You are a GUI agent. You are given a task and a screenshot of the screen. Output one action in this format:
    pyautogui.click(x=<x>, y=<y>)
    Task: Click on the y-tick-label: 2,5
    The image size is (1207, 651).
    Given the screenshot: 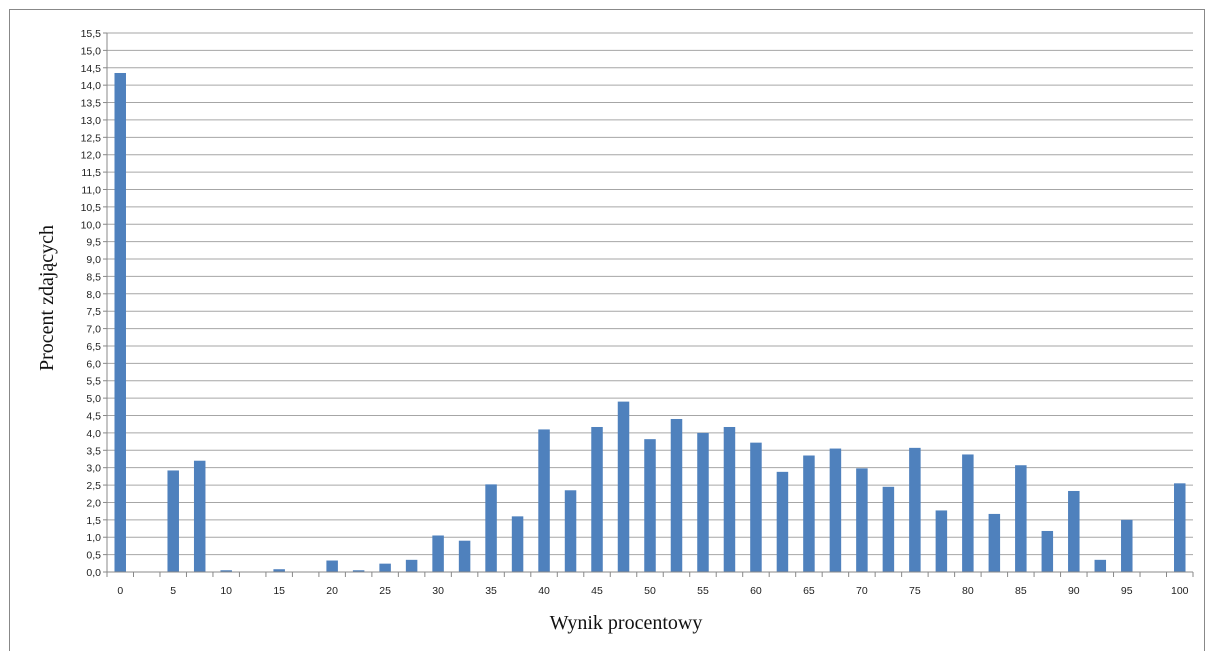 What is the action you would take?
    pyautogui.click(x=93, y=486)
    